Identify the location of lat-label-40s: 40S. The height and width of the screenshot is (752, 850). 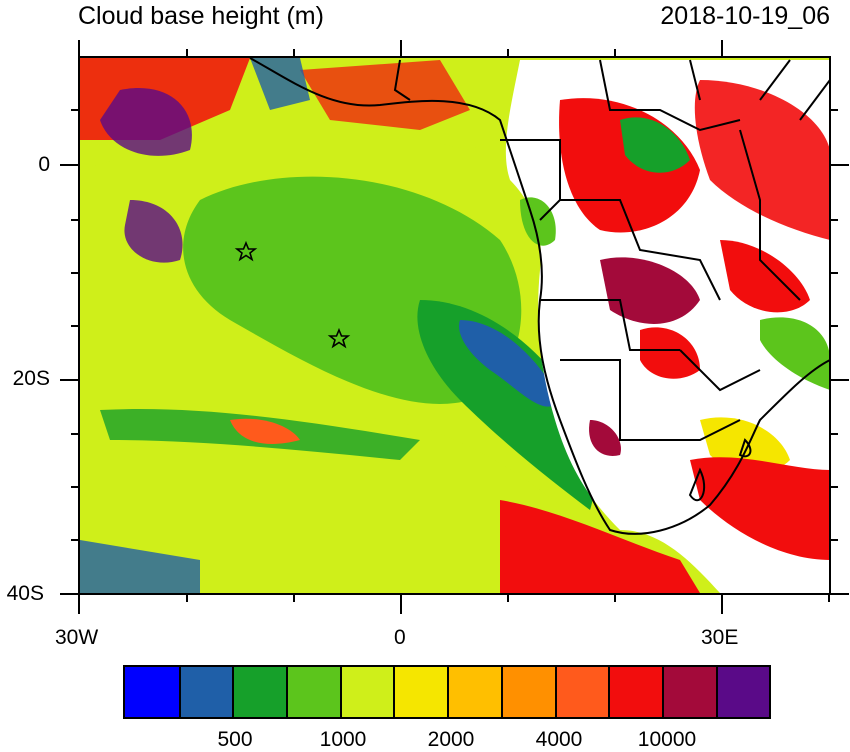
(25, 593).